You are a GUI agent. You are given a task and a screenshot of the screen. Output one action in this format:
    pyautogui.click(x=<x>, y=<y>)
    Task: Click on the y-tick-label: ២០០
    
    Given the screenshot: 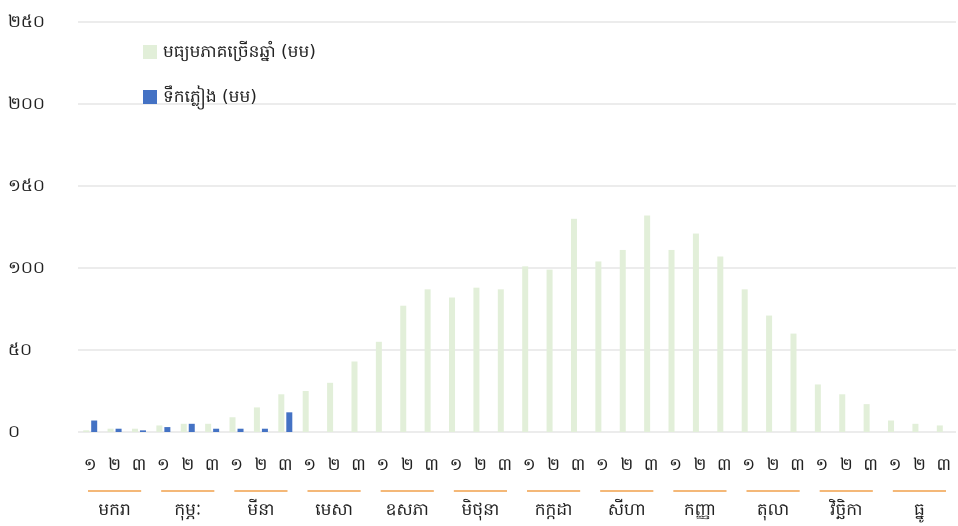 What is the action you would take?
    pyautogui.click(x=26, y=104)
    